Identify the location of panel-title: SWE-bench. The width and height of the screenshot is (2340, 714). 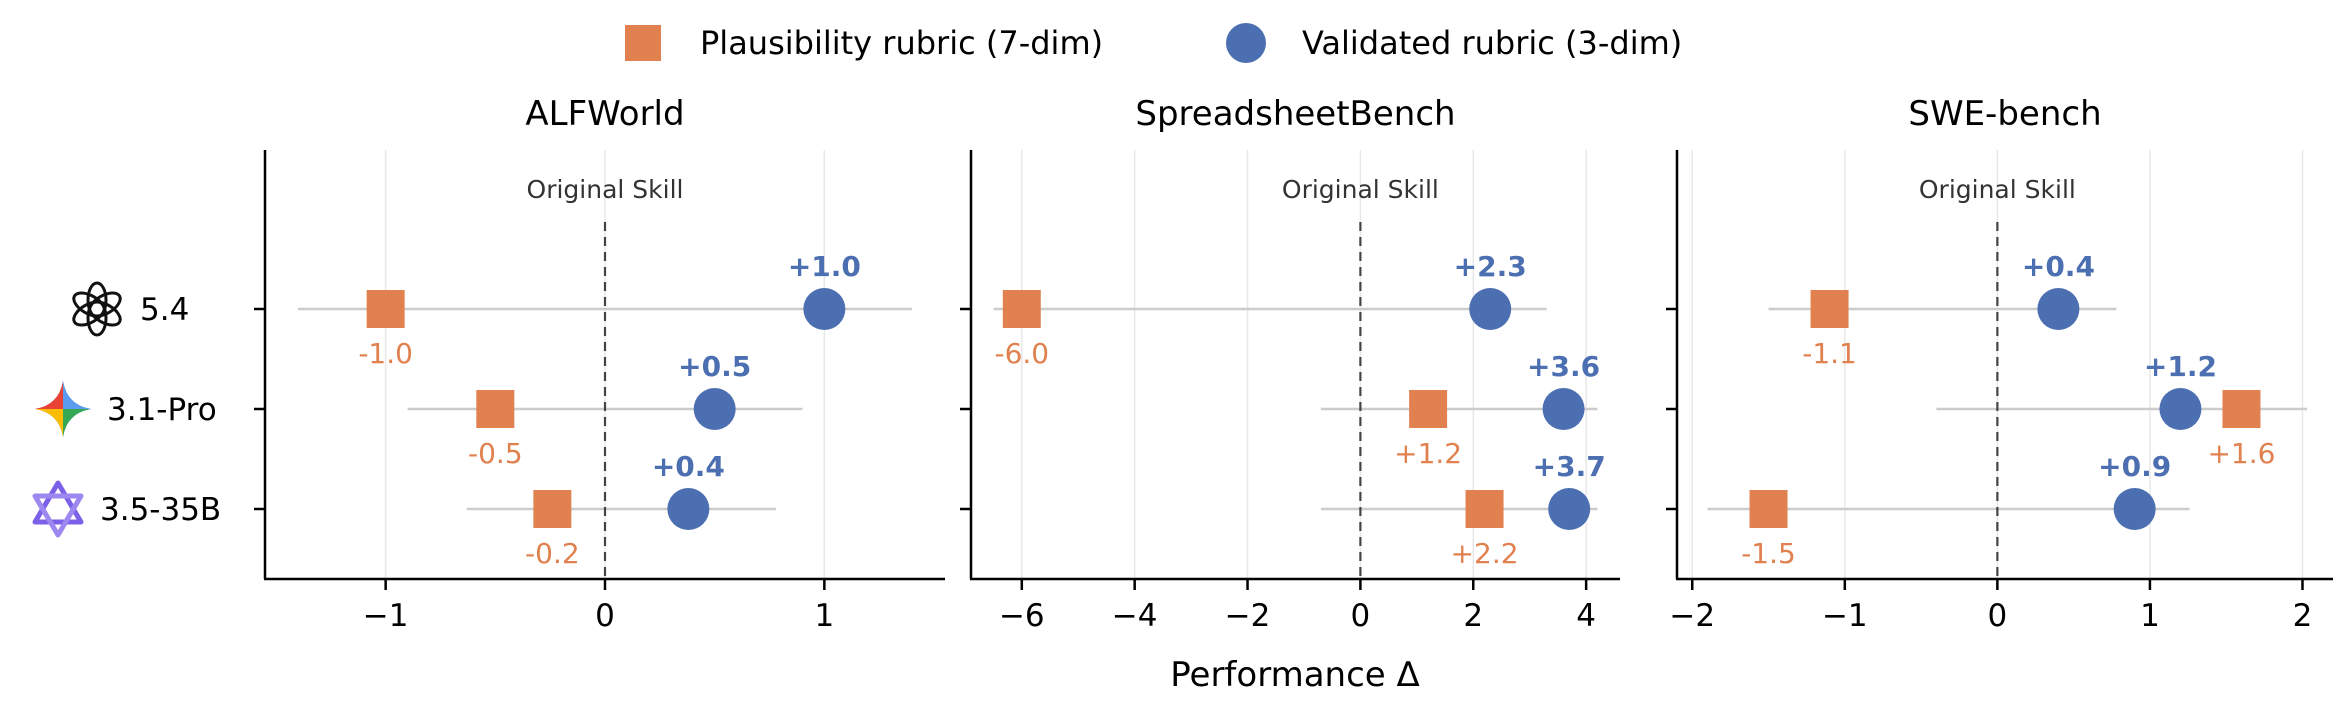
(2004, 114).